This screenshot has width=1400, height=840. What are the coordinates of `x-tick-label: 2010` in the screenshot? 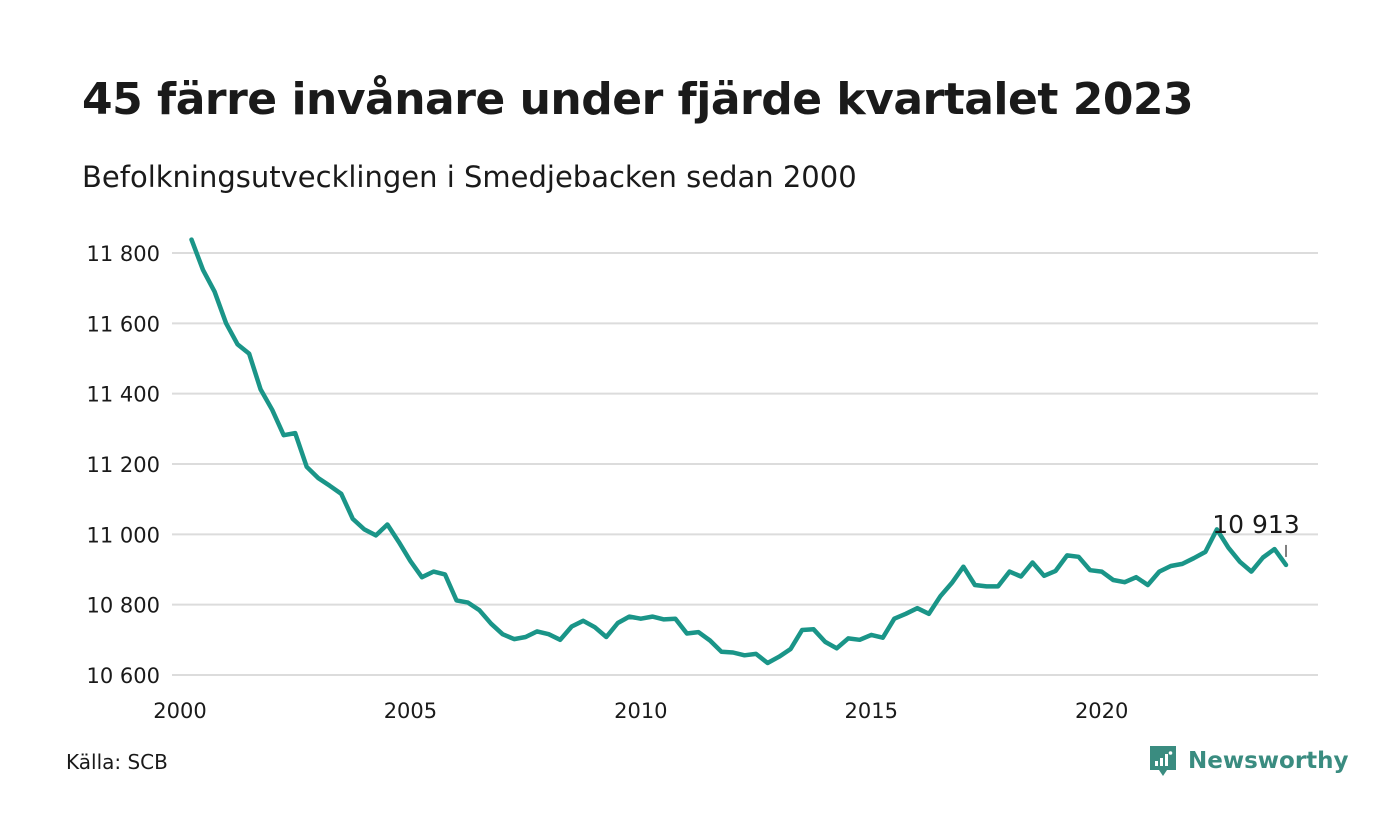 It's located at (640, 711).